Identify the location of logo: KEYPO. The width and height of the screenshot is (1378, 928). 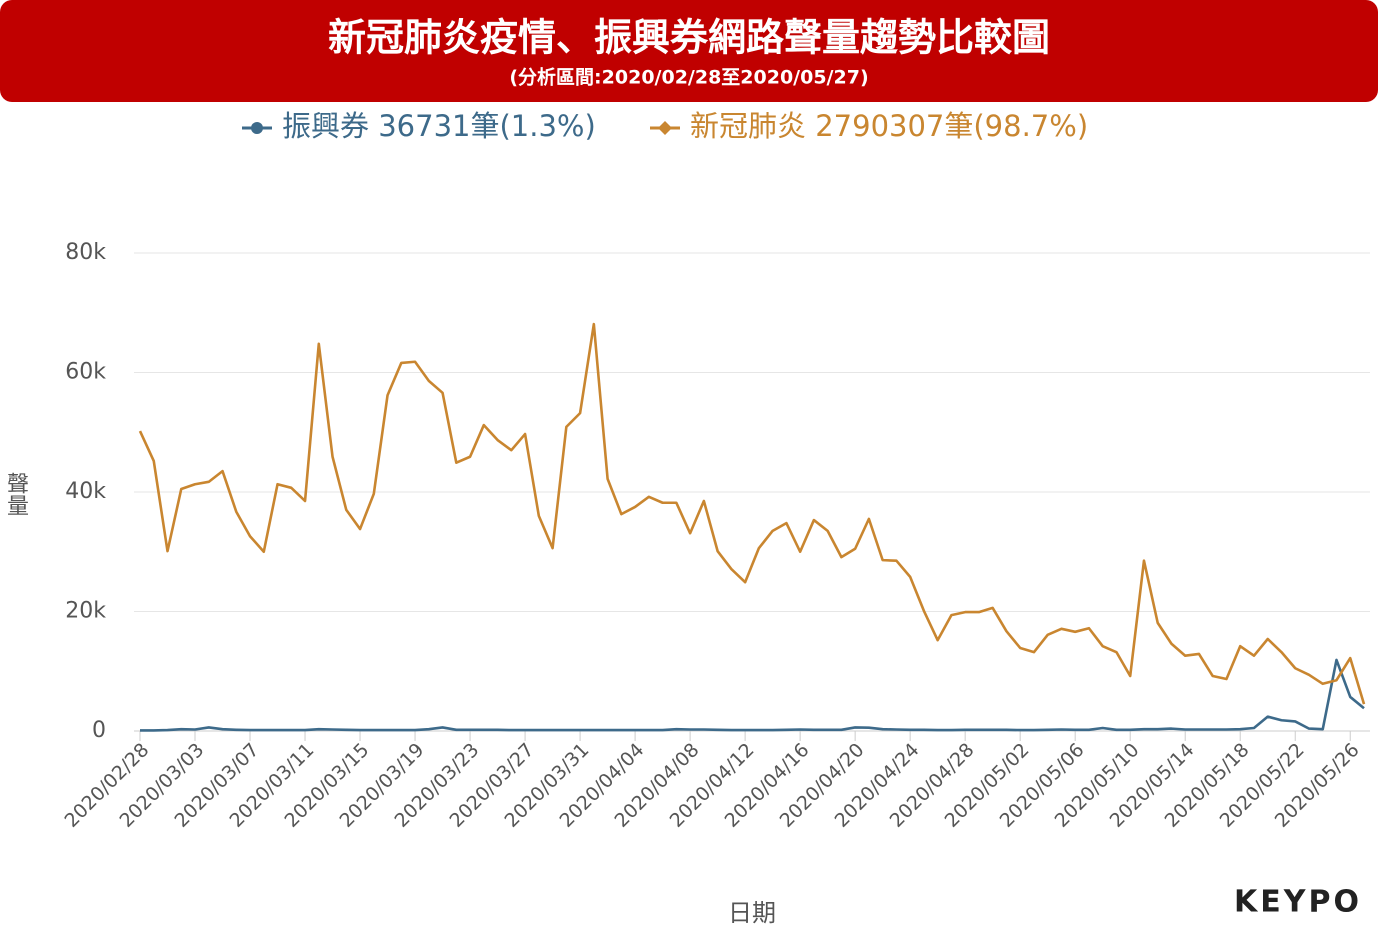
(1298, 902).